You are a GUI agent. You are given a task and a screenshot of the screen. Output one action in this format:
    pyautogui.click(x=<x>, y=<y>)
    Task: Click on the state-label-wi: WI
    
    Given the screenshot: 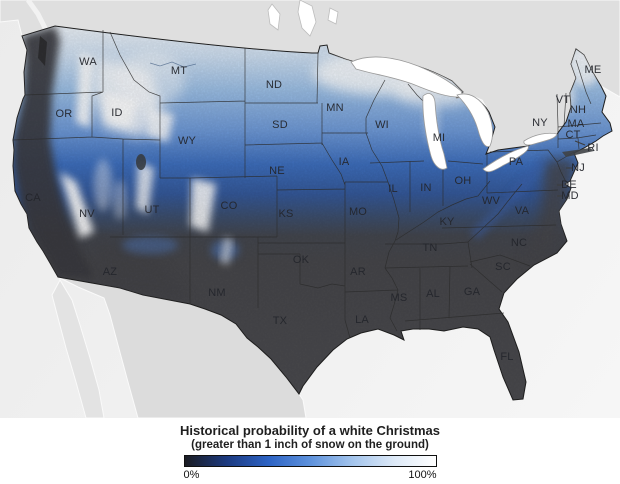 What is the action you would take?
    pyautogui.click(x=382, y=125)
    